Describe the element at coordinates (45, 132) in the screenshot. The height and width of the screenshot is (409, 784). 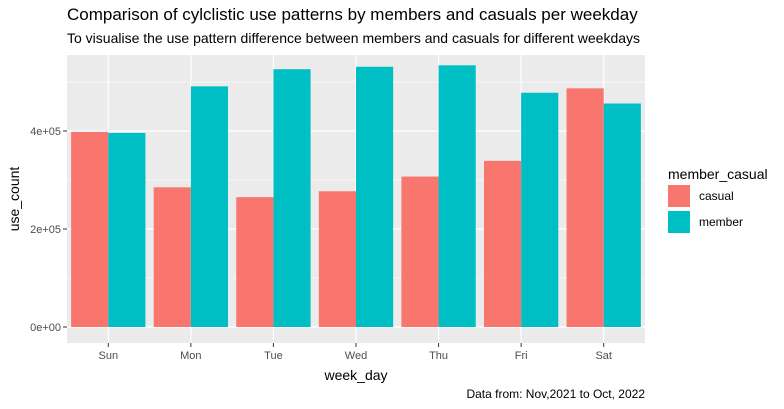
I see `y-tick-label: 4e+05` at that location.